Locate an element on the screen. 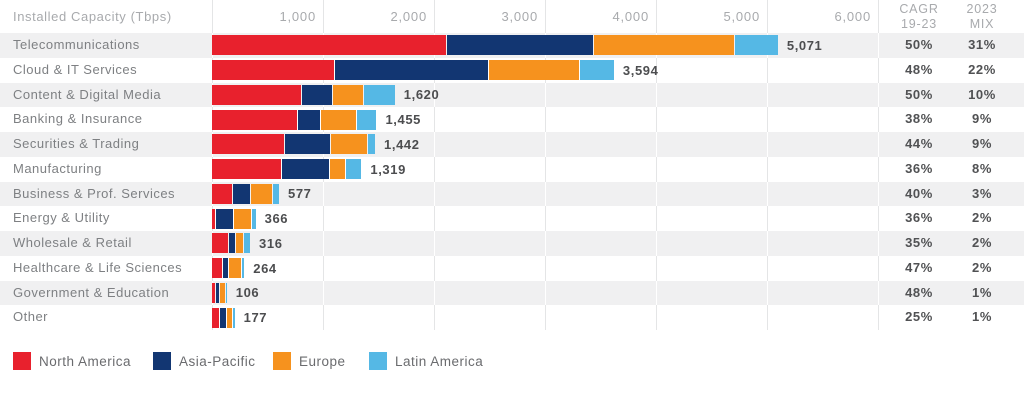  legend-label: Latin America is located at coordinates (439, 361).